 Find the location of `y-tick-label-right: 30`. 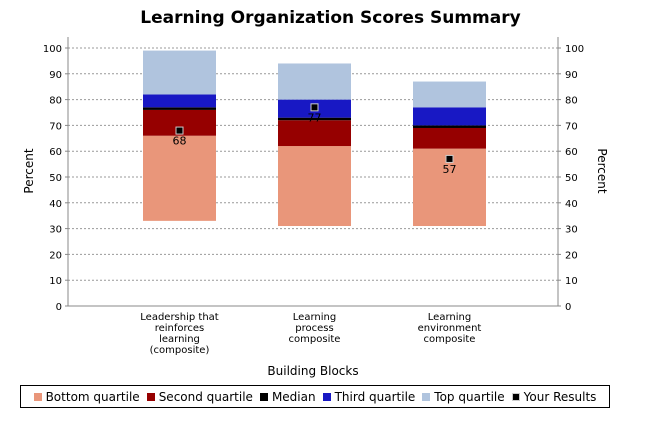

y-tick-label-right: 30 is located at coordinates (571, 230).